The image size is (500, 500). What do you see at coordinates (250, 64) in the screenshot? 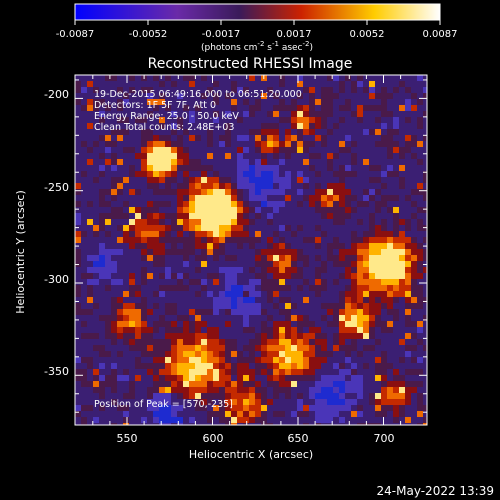
I see `plot-title: Reconstructed RHESSI Image` at bounding box center [250, 64].